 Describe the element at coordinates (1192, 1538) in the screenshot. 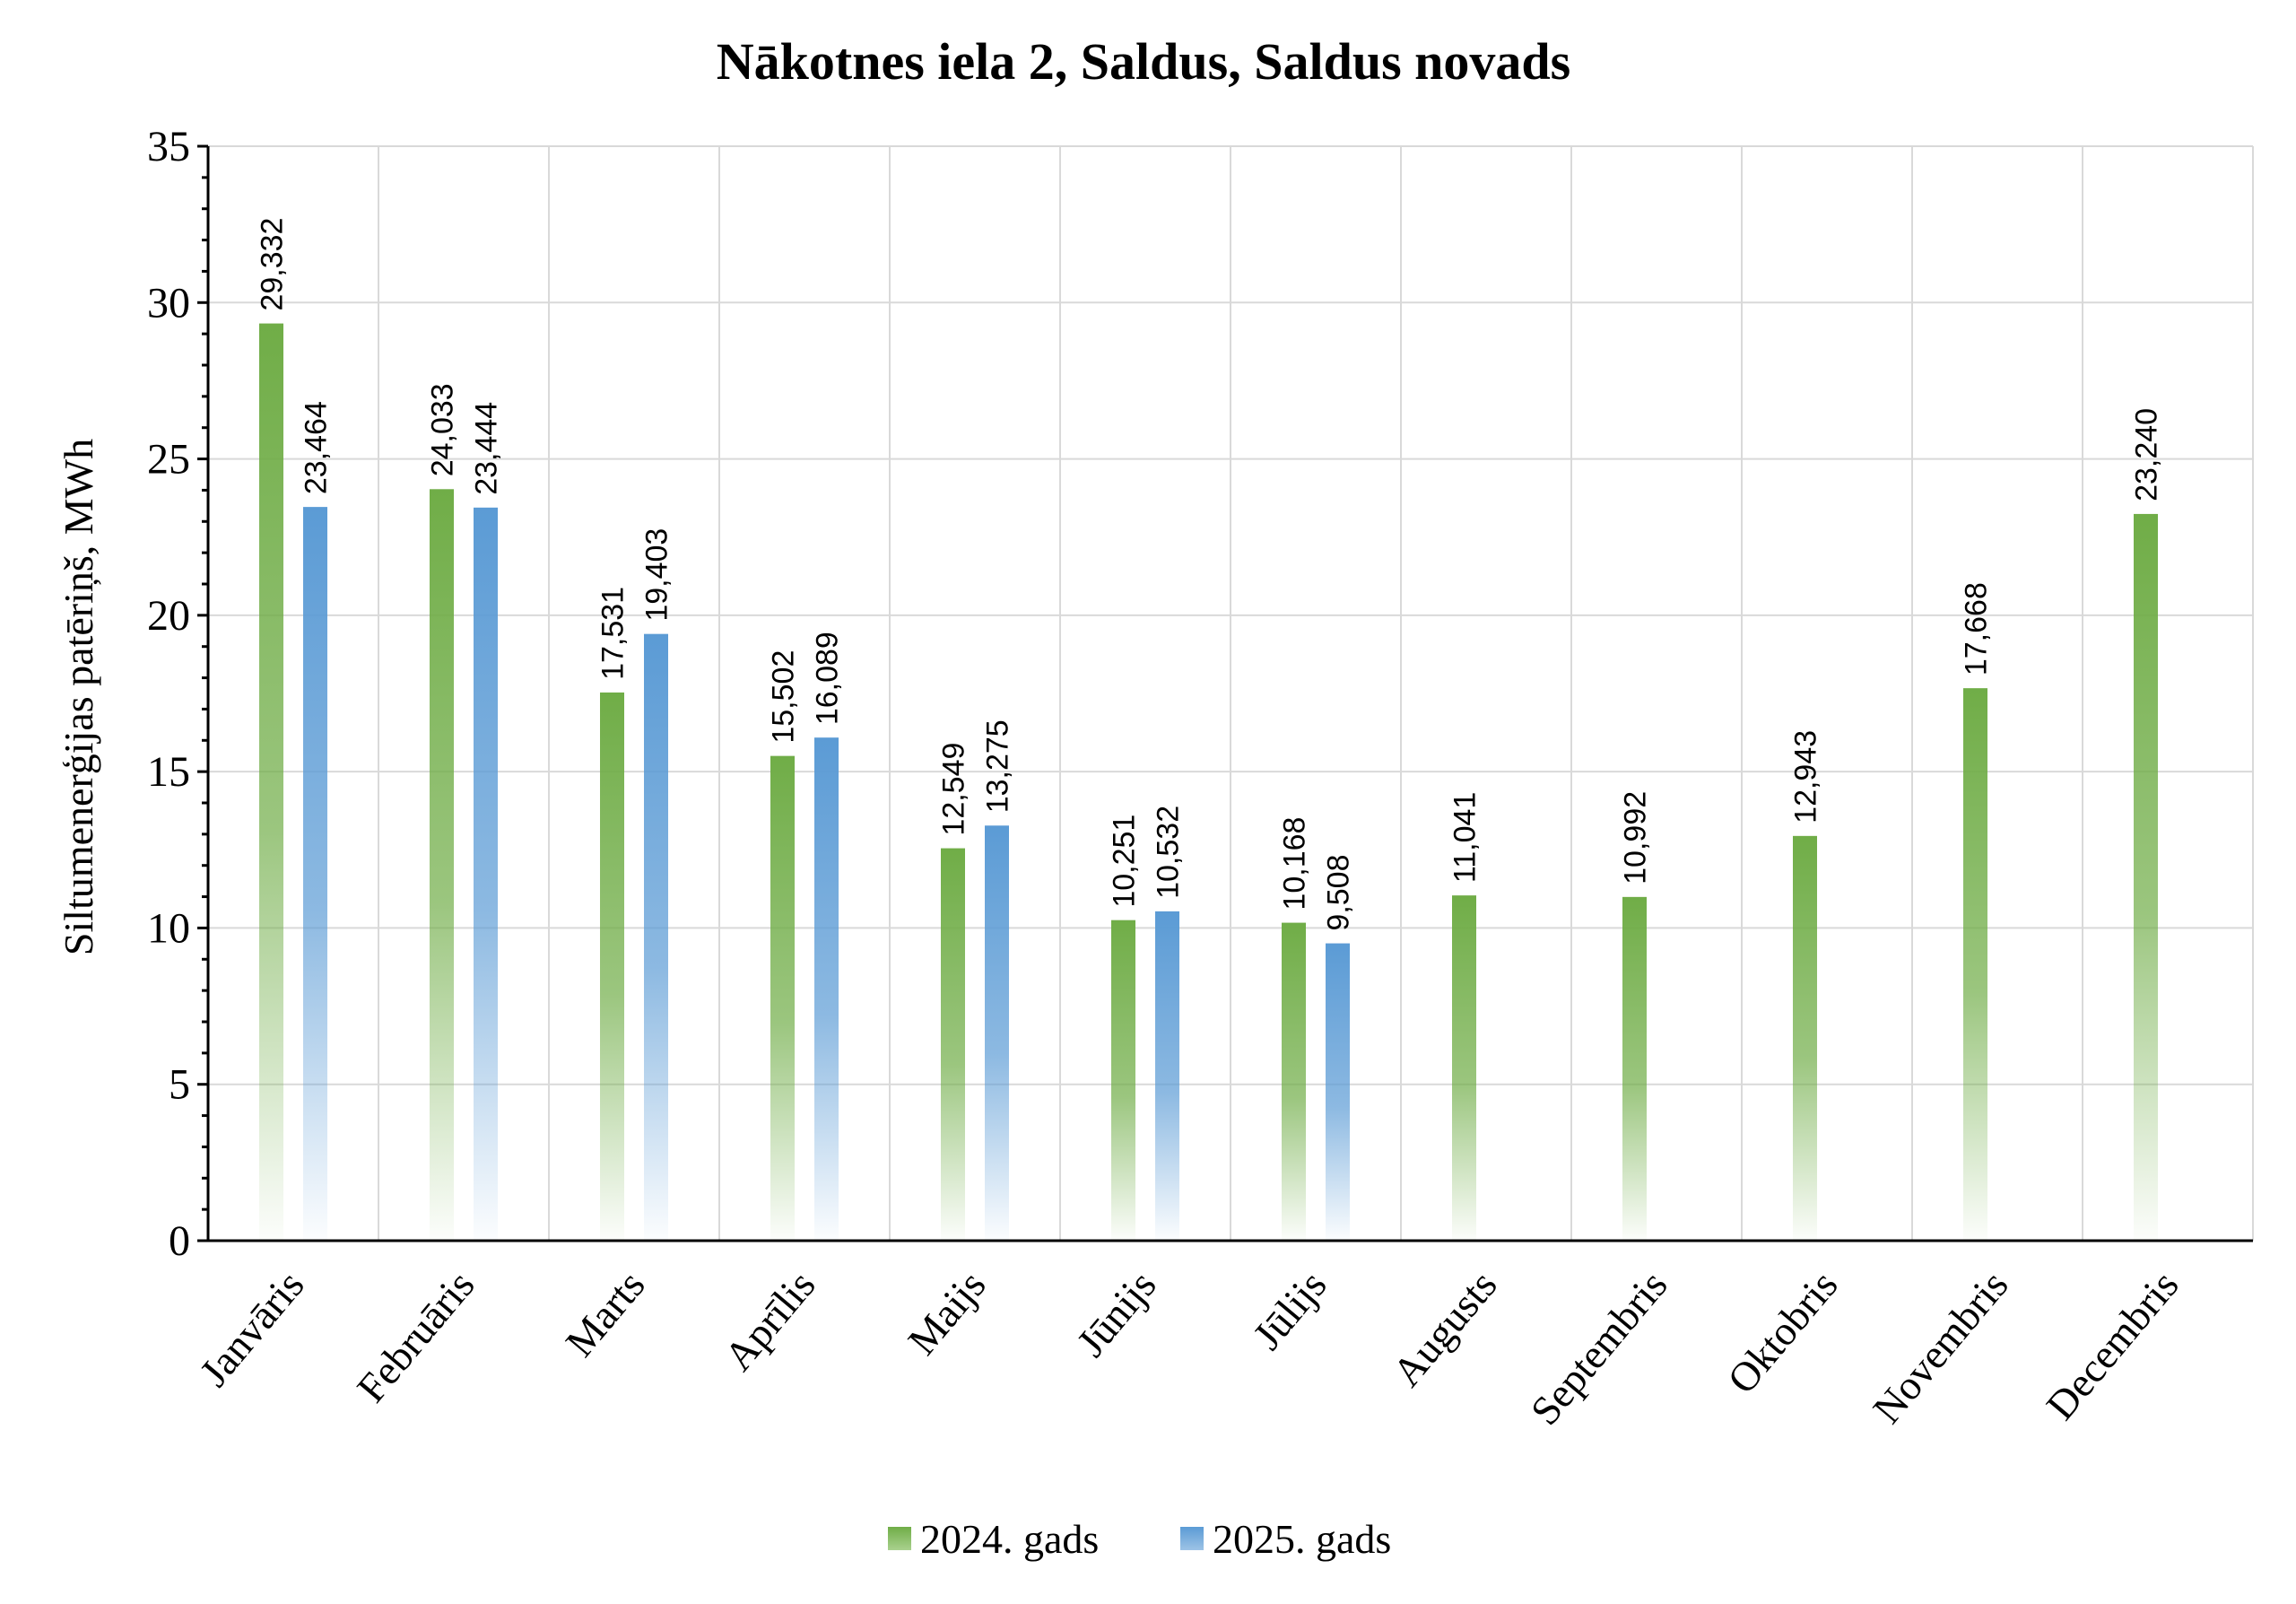

I see `legend-swatch-2025` at that location.